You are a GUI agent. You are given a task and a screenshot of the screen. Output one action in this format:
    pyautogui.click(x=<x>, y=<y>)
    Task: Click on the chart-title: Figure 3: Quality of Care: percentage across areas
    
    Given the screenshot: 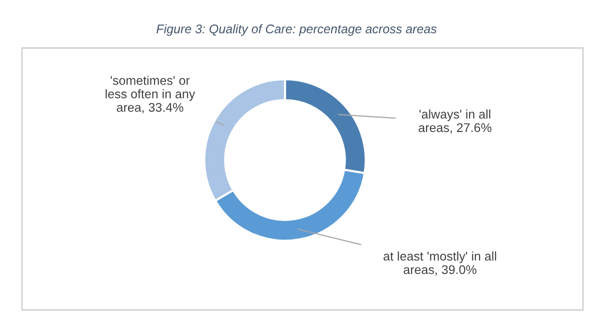 What is the action you would take?
    pyautogui.click(x=296, y=30)
    